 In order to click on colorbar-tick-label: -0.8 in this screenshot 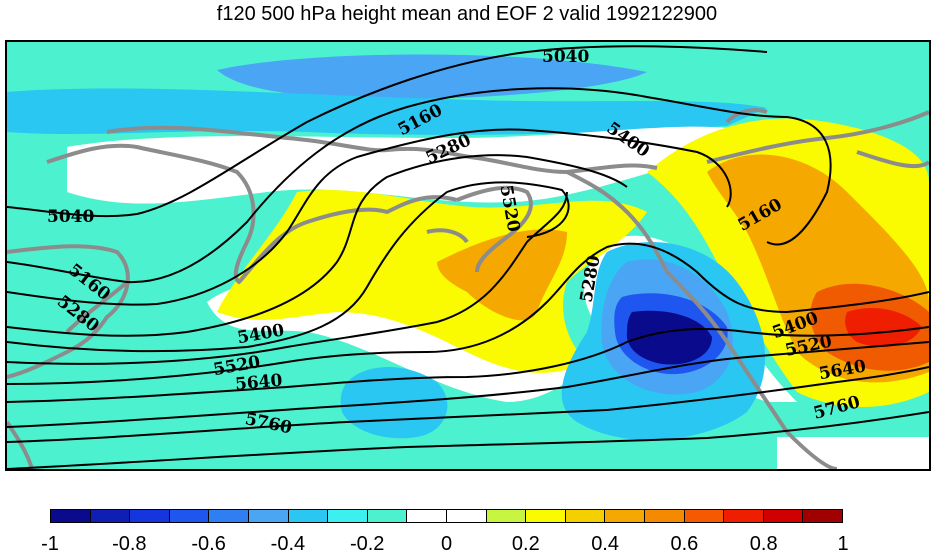, I will do `click(129, 544)`.